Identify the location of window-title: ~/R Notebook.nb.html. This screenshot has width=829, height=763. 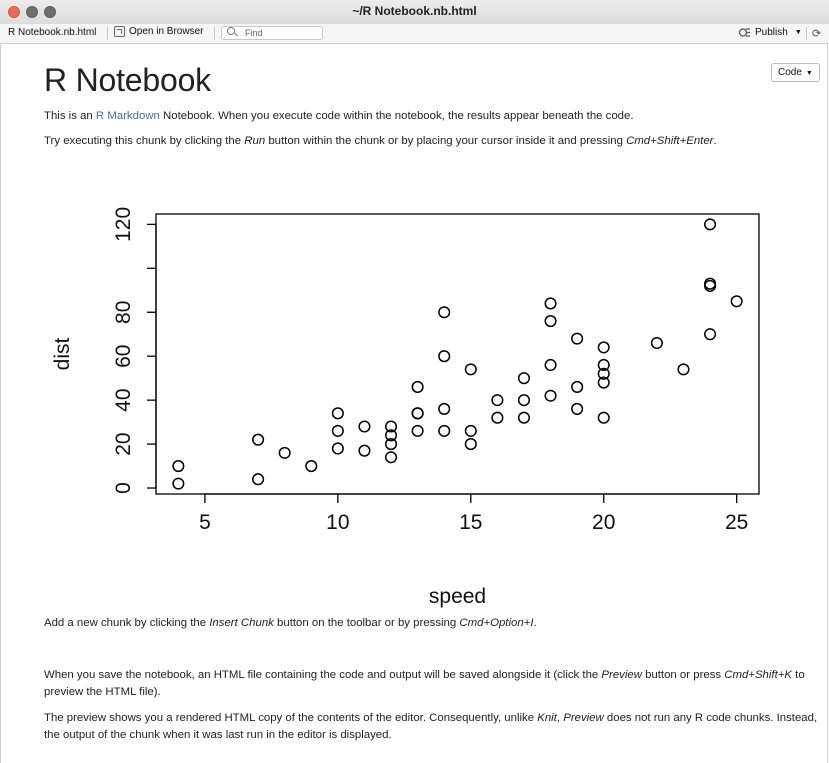
(414, 11).